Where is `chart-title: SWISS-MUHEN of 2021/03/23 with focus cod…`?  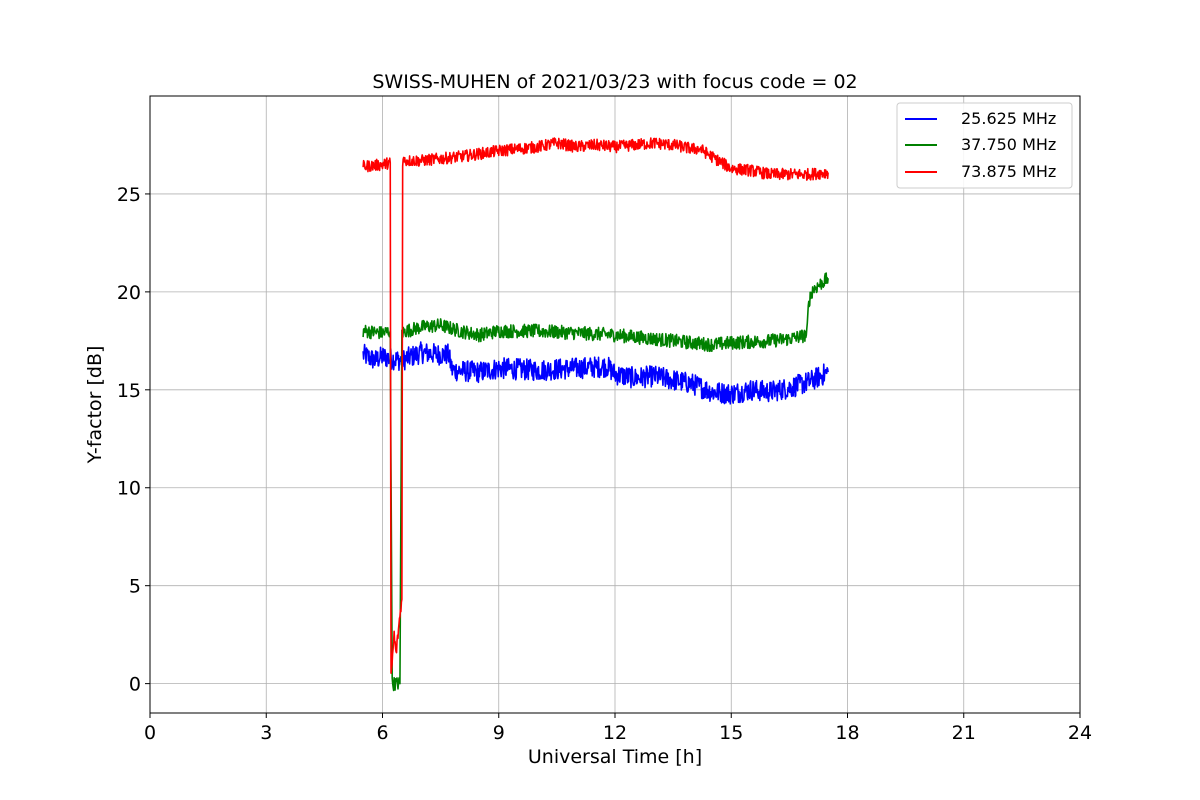
chart-title: SWISS-MUHEN of 2021/03/23 with focus cod… is located at coordinates (614, 82).